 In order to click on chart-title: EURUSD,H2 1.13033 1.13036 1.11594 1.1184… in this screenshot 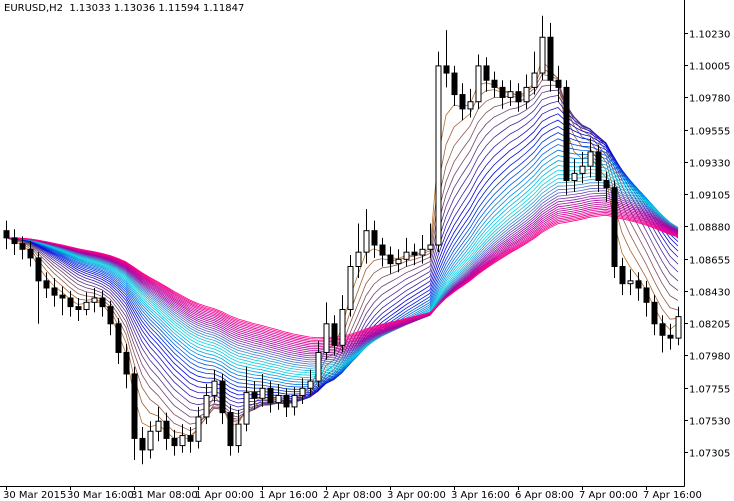, I will do `click(124, 8)`.